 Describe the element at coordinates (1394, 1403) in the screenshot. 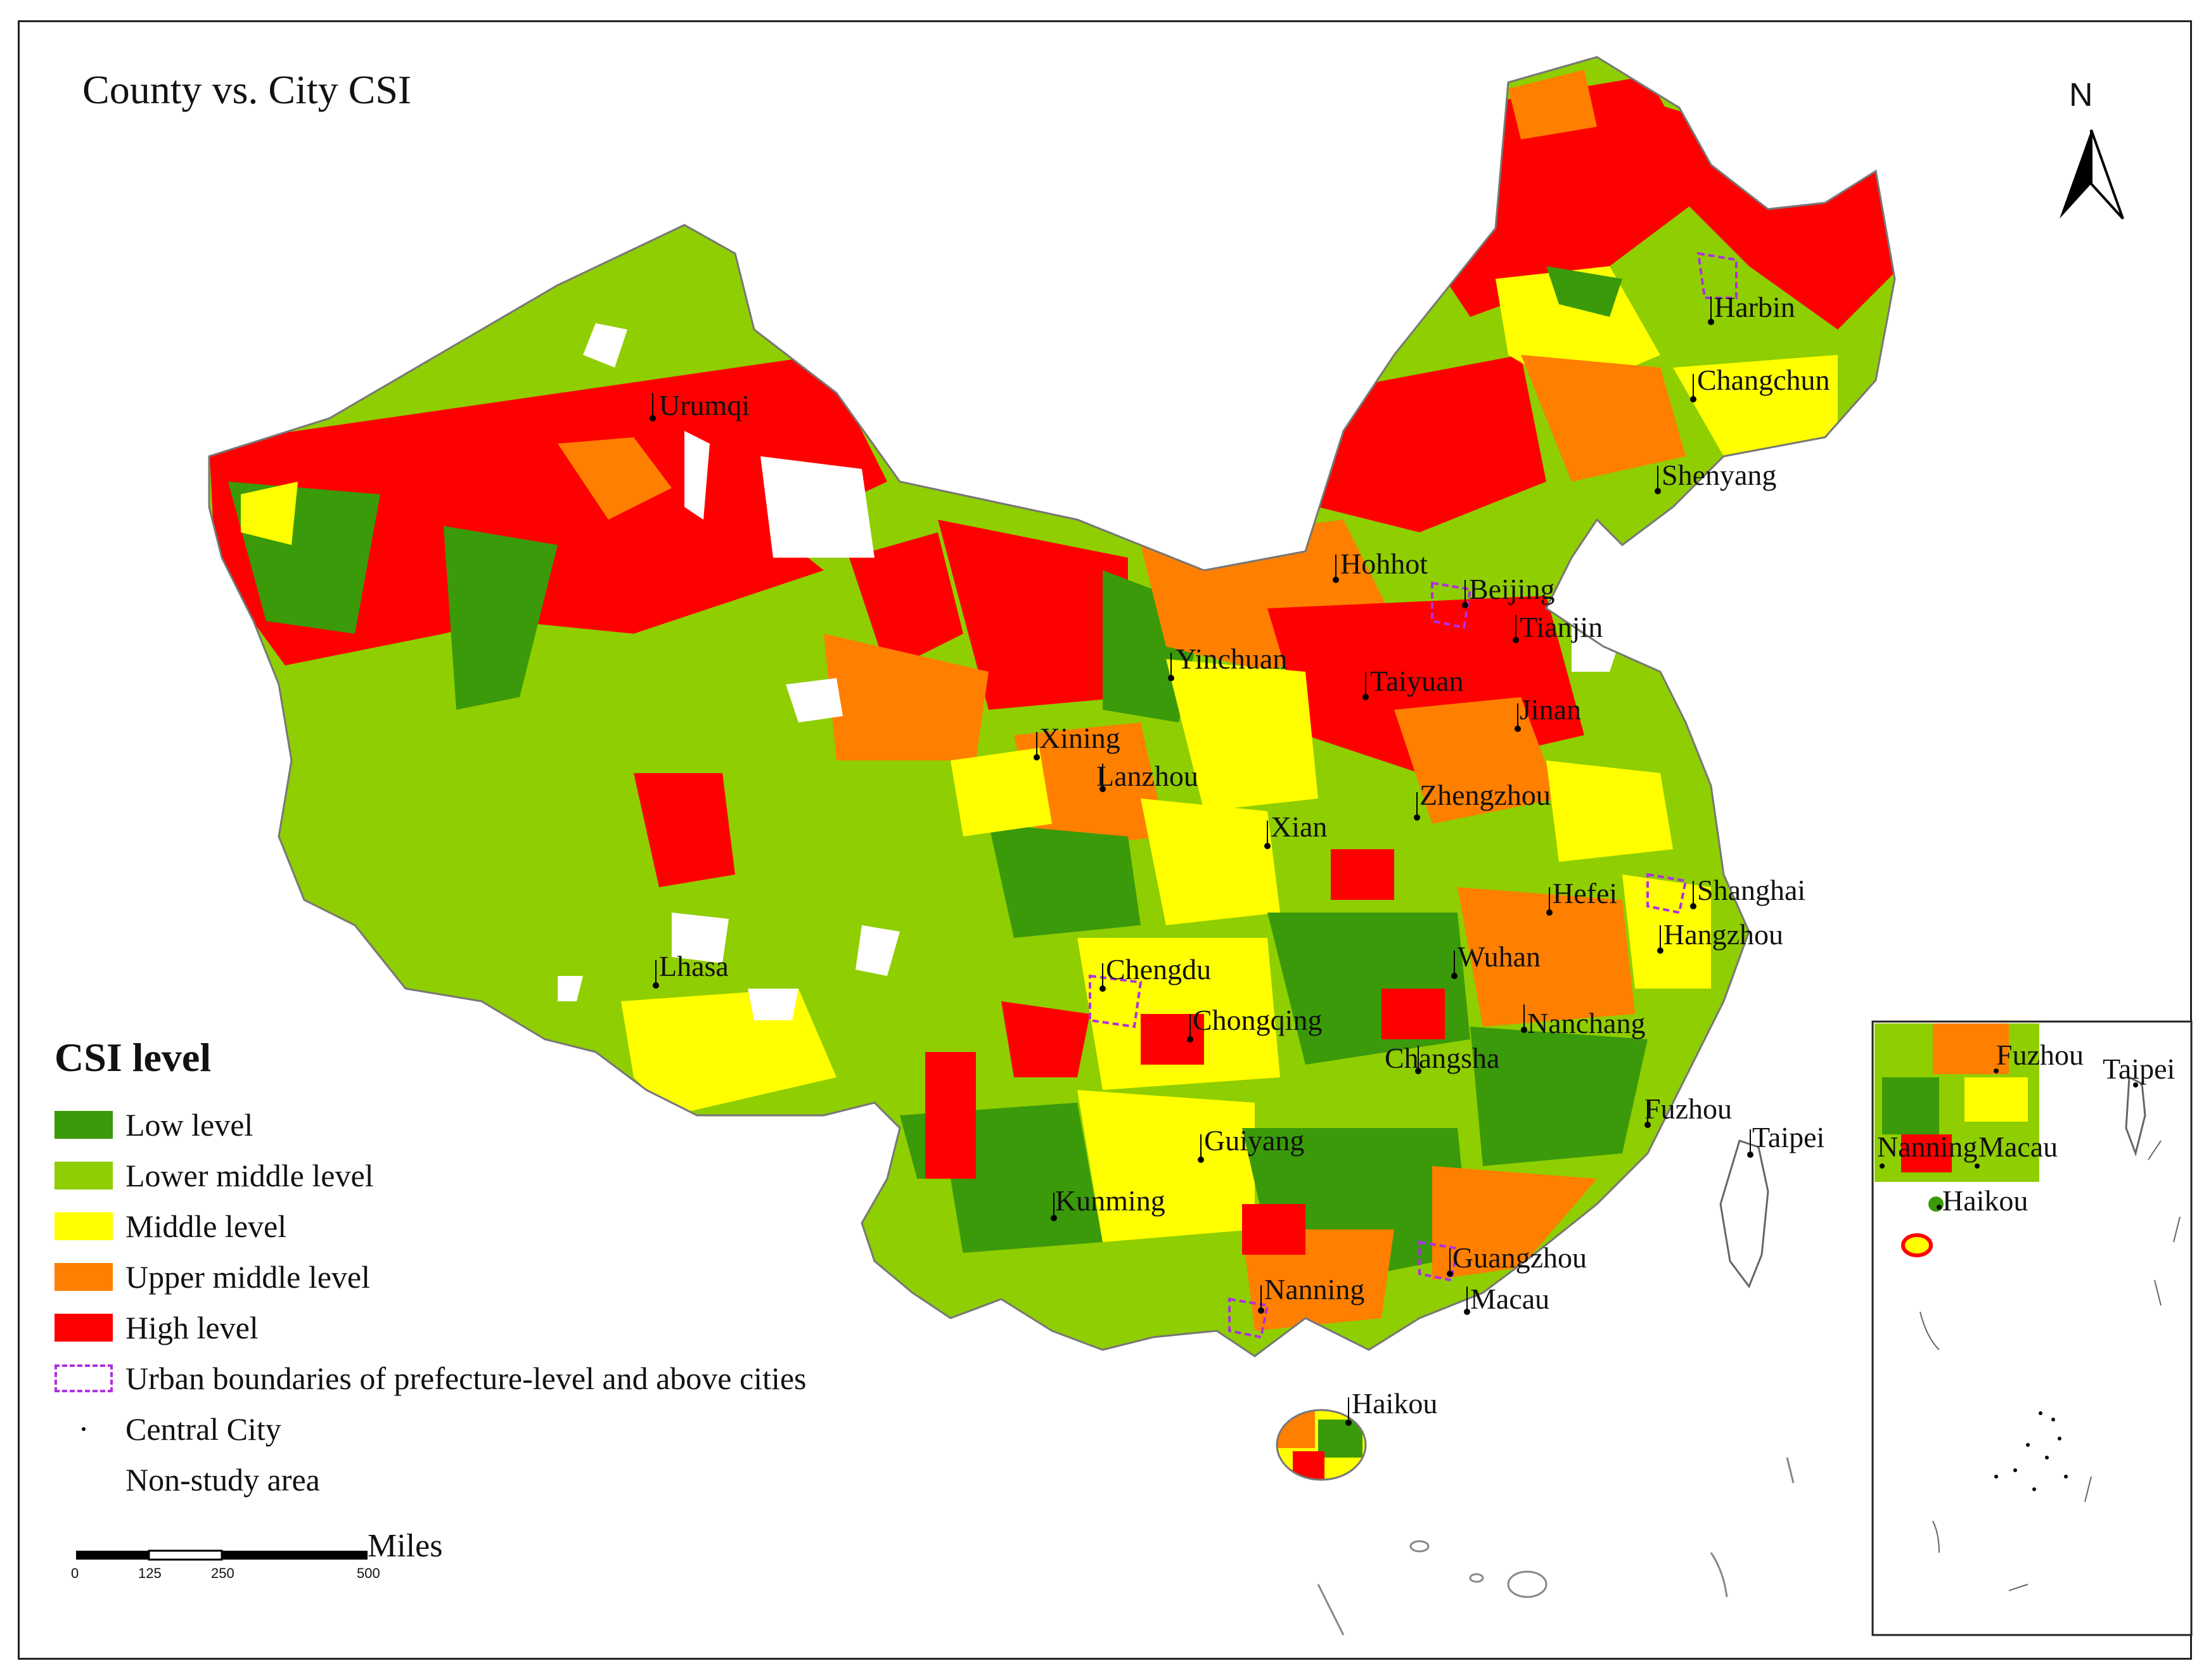

I see `city-label: Haikou` at that location.